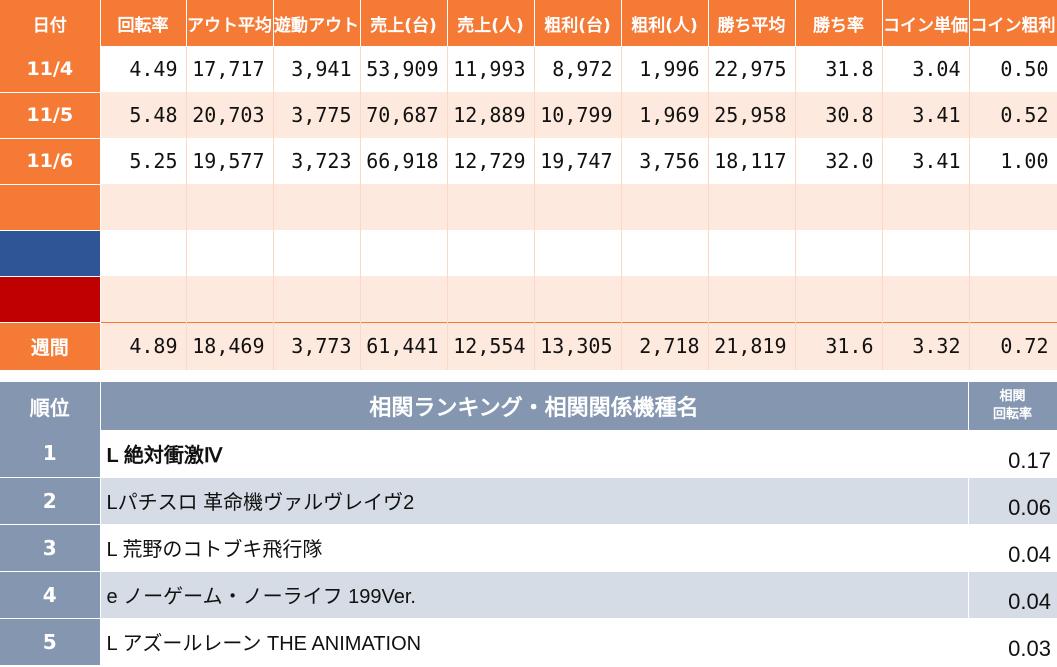  Describe the element at coordinates (143, 115) in the screenshot. I see `cell-value: 5.48` at that location.